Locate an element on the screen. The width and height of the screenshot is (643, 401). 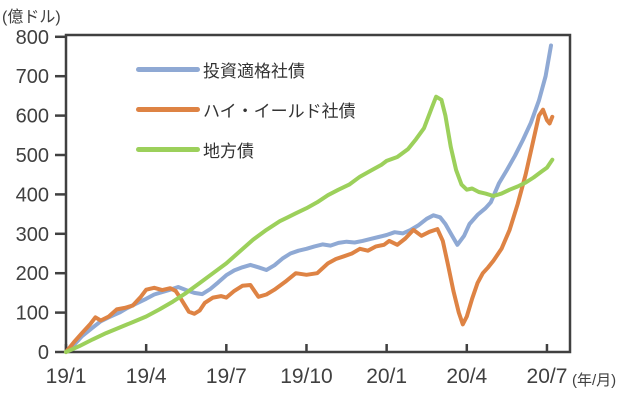
legend-item-investment-grade: 投資適格社債 is located at coordinates (246, 69).